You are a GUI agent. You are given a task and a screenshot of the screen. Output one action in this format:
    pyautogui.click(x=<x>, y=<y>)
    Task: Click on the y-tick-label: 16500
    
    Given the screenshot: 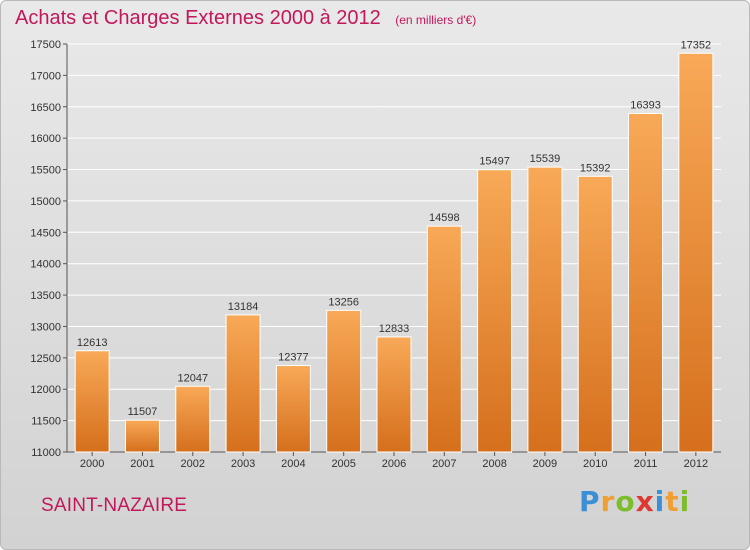 What is the action you would take?
    pyautogui.click(x=45, y=108)
    